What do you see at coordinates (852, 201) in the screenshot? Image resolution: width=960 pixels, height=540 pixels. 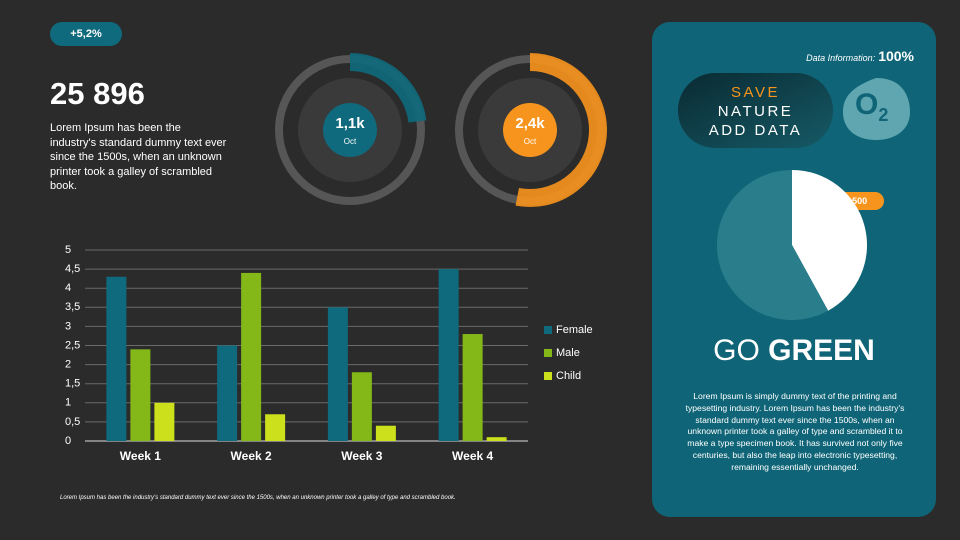 I see `callout: > 2 500` at bounding box center [852, 201].